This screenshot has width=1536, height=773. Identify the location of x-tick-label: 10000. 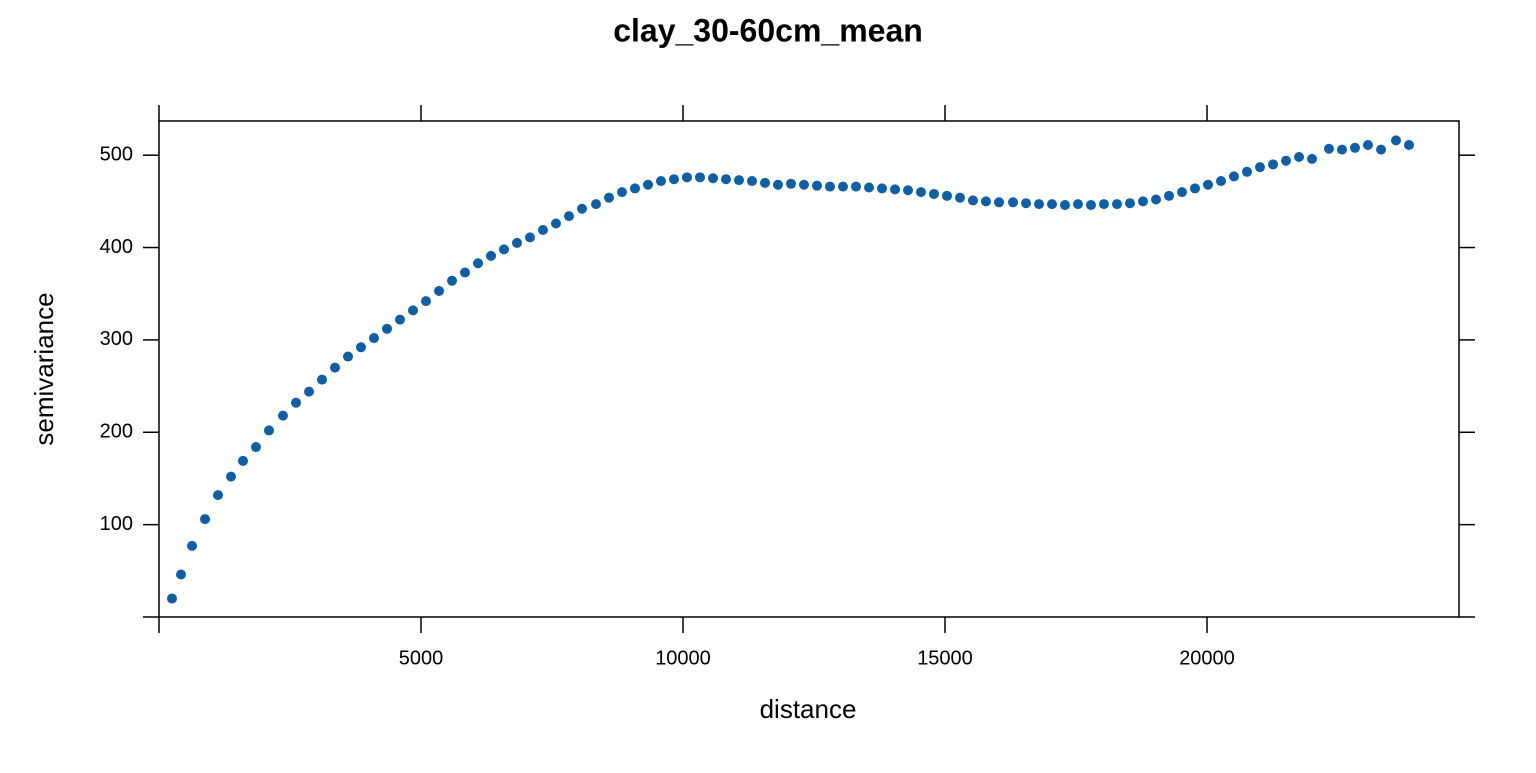
(683, 658).